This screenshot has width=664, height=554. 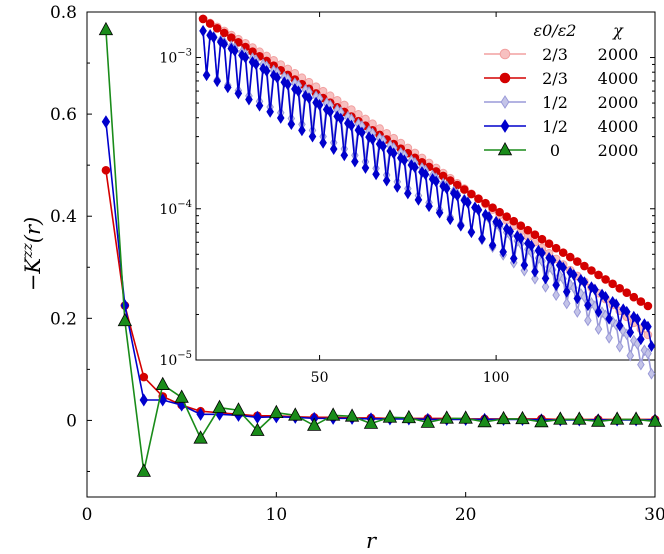 I want to click on legend-entry: 1/2 4000, so click(x=561, y=126).